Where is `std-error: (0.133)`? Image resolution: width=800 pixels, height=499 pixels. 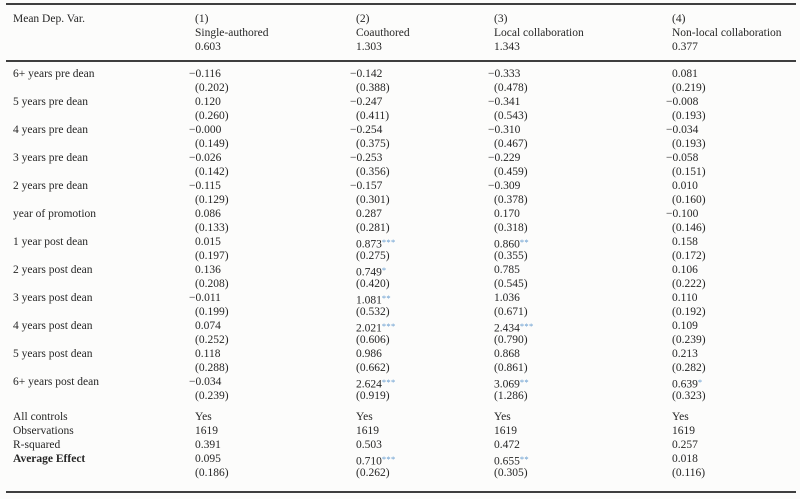 std-error: (0.133) is located at coordinates (212, 227).